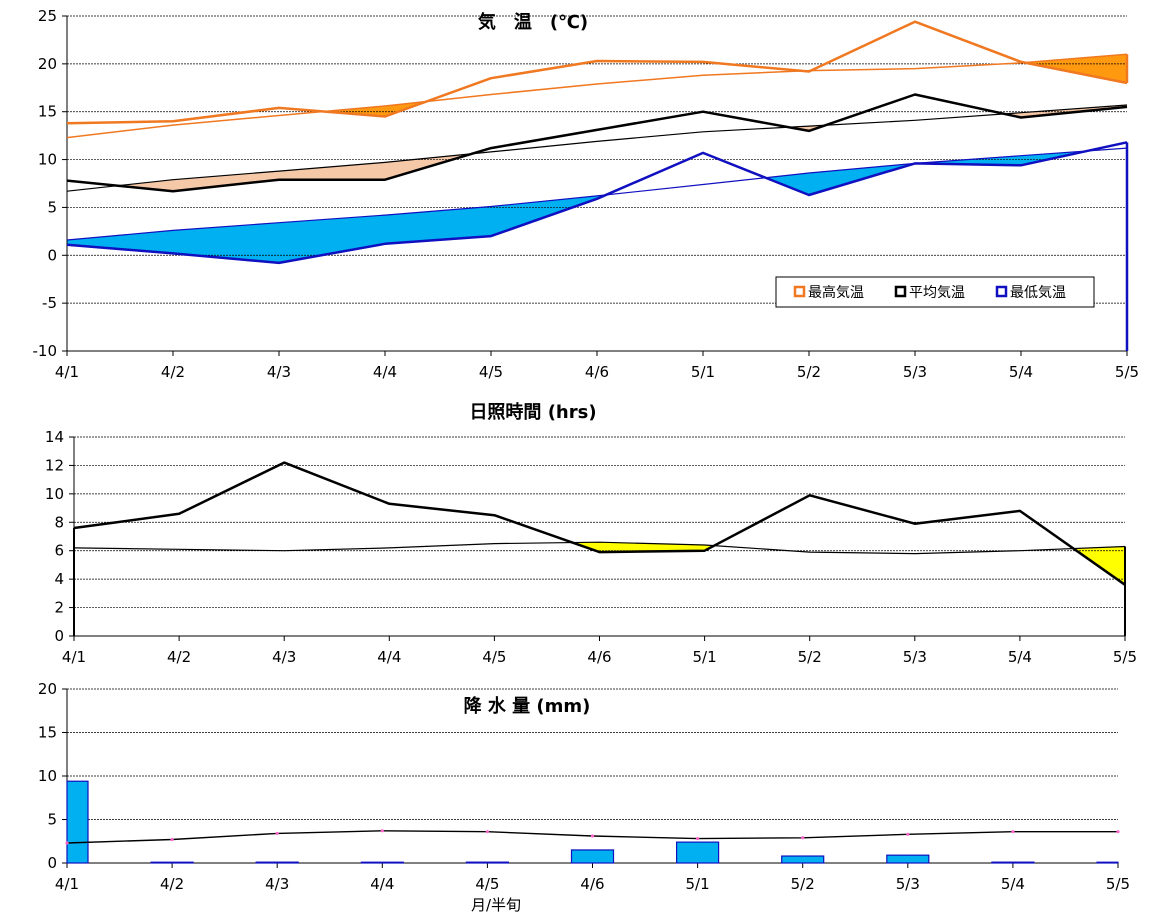  Describe the element at coordinates (59, 636) in the screenshot. I see `sun-y-tick-label: 0` at that location.